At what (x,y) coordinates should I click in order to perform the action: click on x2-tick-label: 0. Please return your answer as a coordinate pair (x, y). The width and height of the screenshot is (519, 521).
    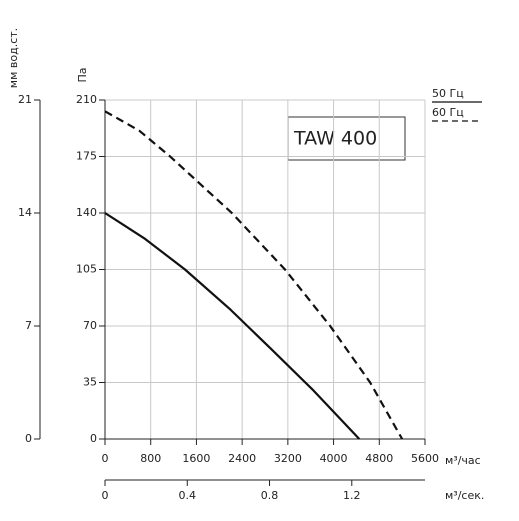
    Looking at the image, I should click on (105, 495).